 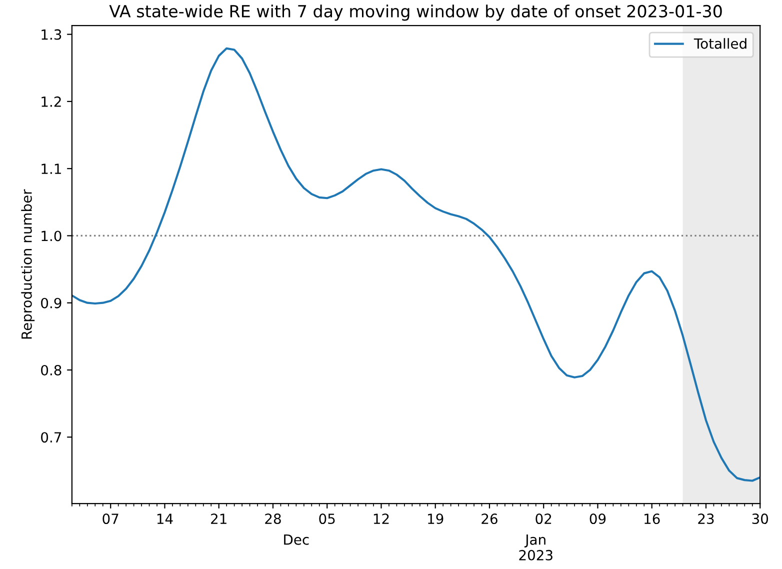 What do you see at coordinates (760, 519) in the screenshot?
I see `x-tick-label: 30` at bounding box center [760, 519].